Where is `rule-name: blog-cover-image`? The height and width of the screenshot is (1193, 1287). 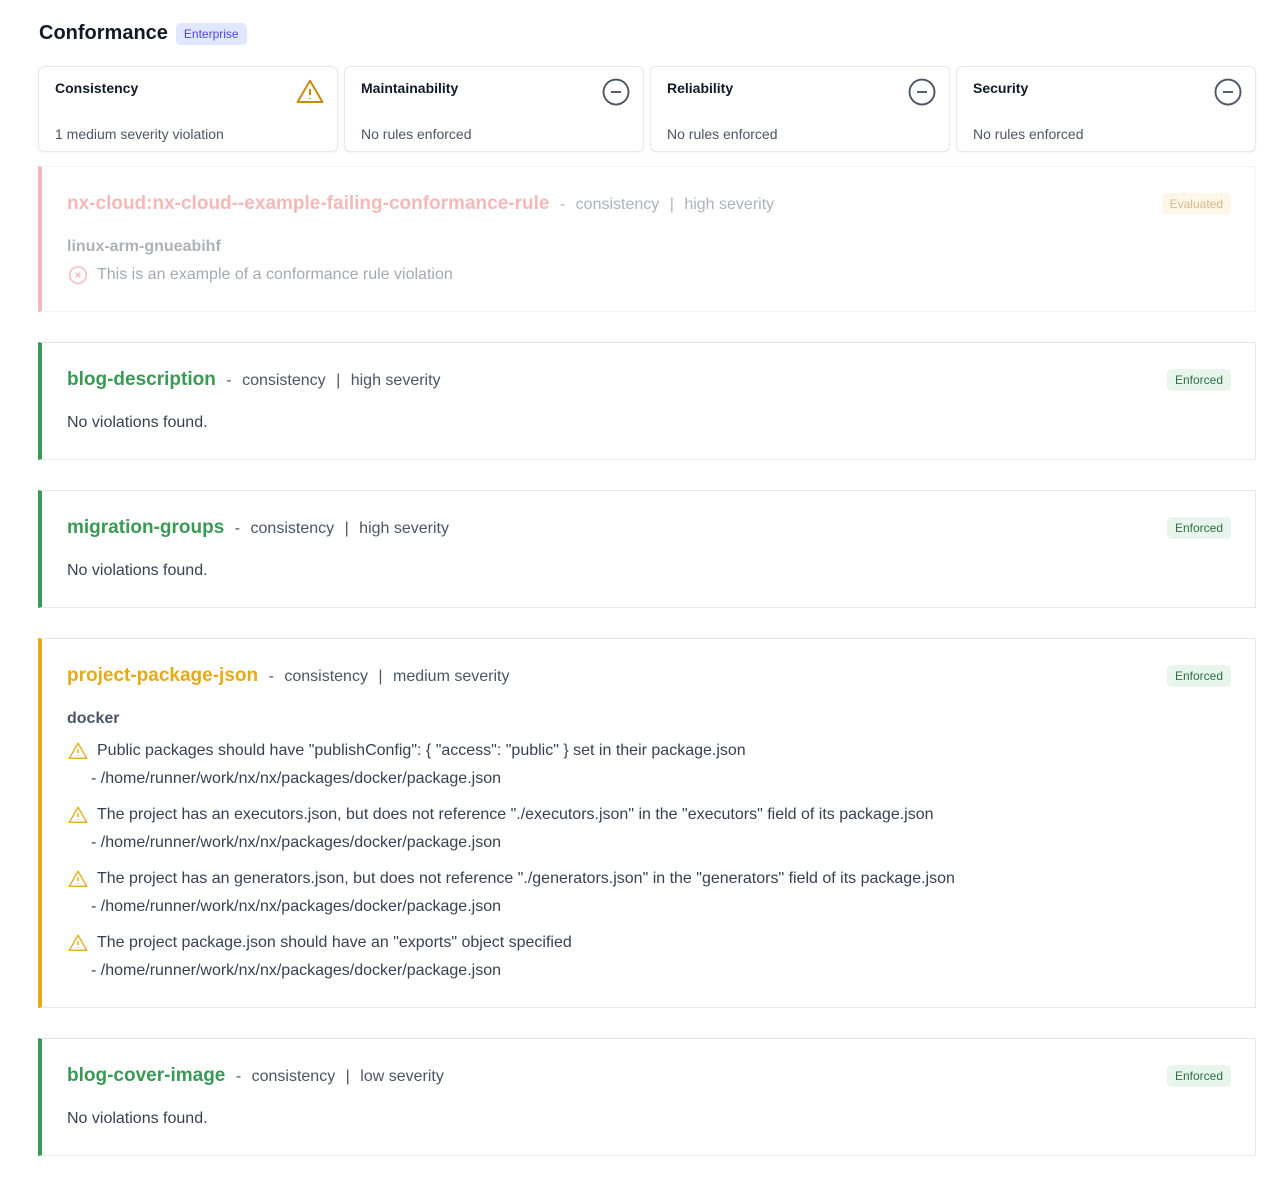
rule-name: blog-cover-image is located at coordinates (146, 1075).